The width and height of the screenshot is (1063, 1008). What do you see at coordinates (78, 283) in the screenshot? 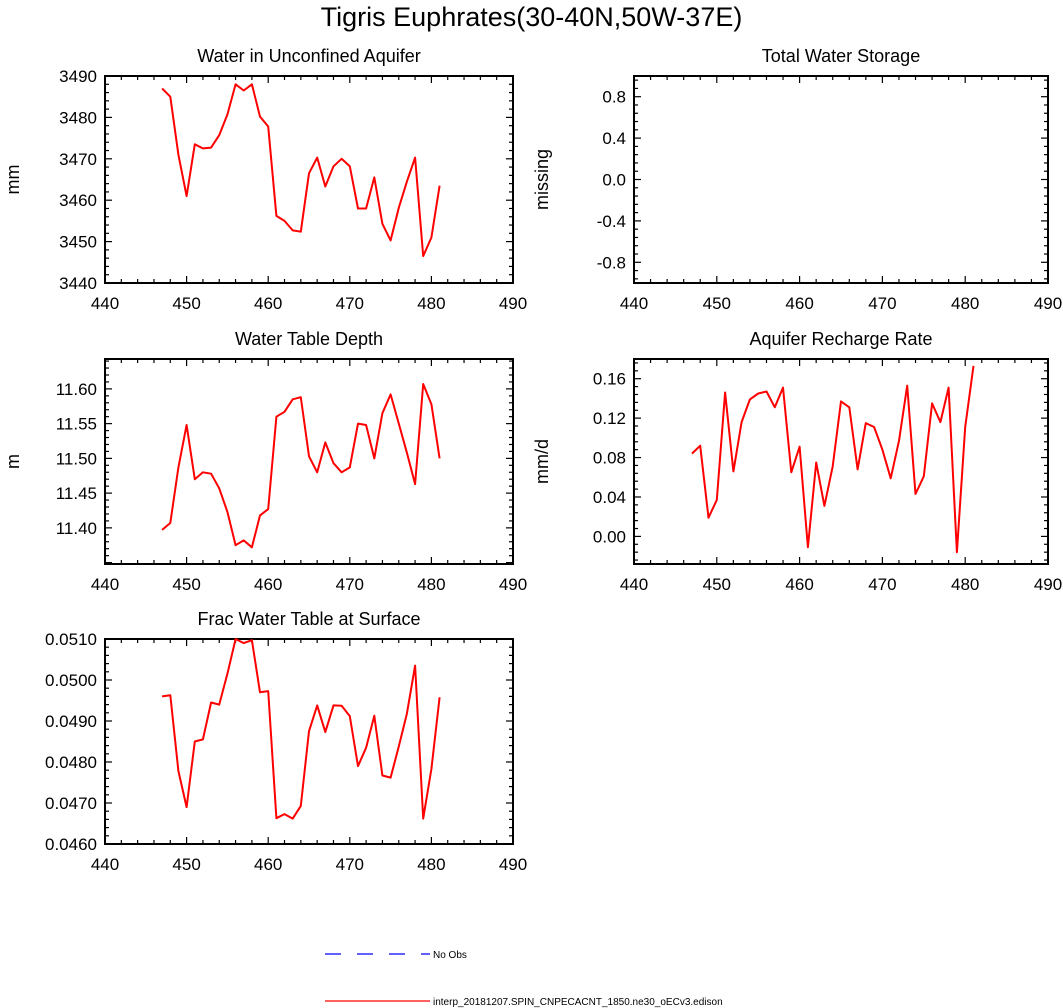
I see `y-tick-label: 3440` at bounding box center [78, 283].